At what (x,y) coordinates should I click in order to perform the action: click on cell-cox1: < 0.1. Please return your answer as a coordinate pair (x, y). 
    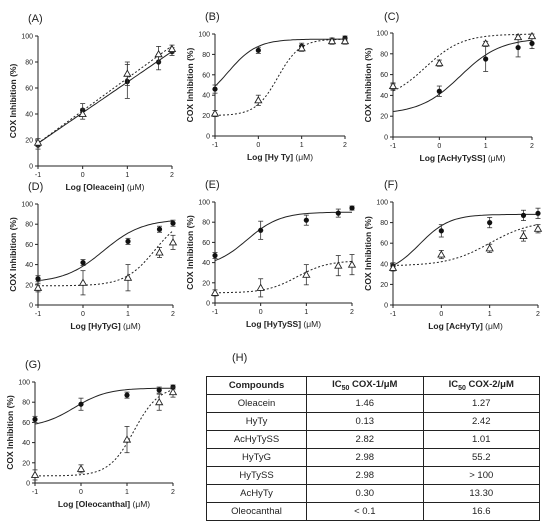
    Looking at the image, I should click on (365, 511).